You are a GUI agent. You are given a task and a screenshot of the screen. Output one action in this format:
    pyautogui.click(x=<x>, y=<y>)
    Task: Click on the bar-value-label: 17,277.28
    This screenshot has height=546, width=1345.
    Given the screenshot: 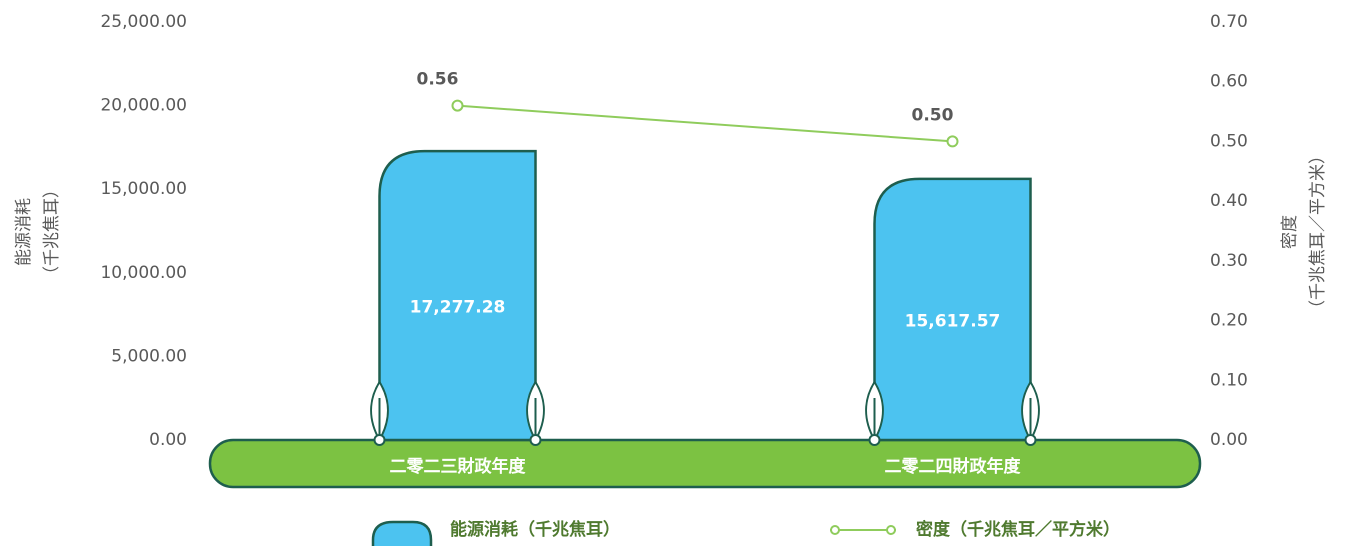 What is the action you would take?
    pyautogui.click(x=458, y=308)
    